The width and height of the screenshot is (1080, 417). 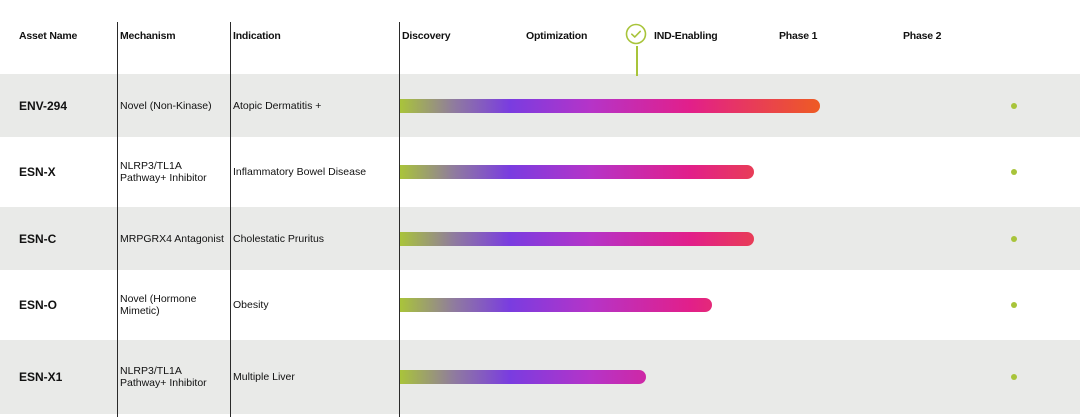 What do you see at coordinates (264, 377) in the screenshot?
I see `indication-cell: Multiple Liver` at bounding box center [264, 377].